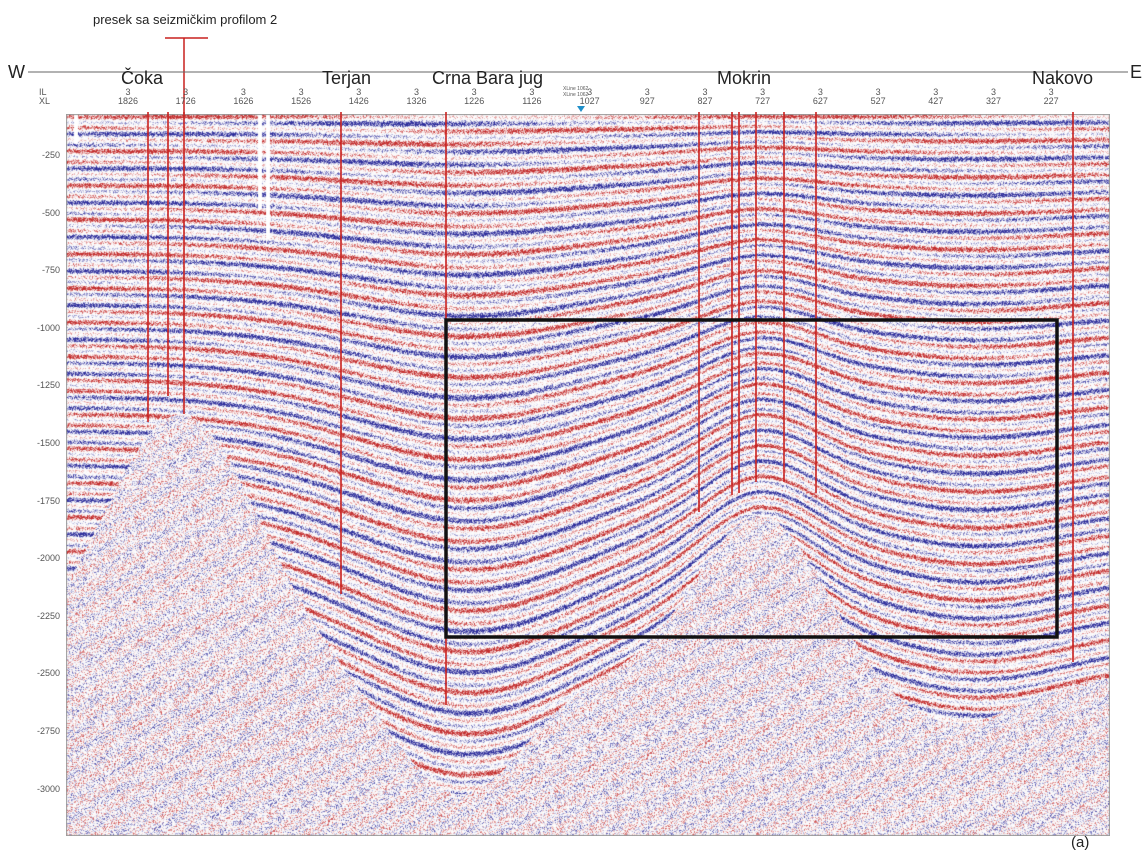  Describe the element at coordinates (878, 101) in the screenshot. I see `xline-tick-label: 527` at that location.